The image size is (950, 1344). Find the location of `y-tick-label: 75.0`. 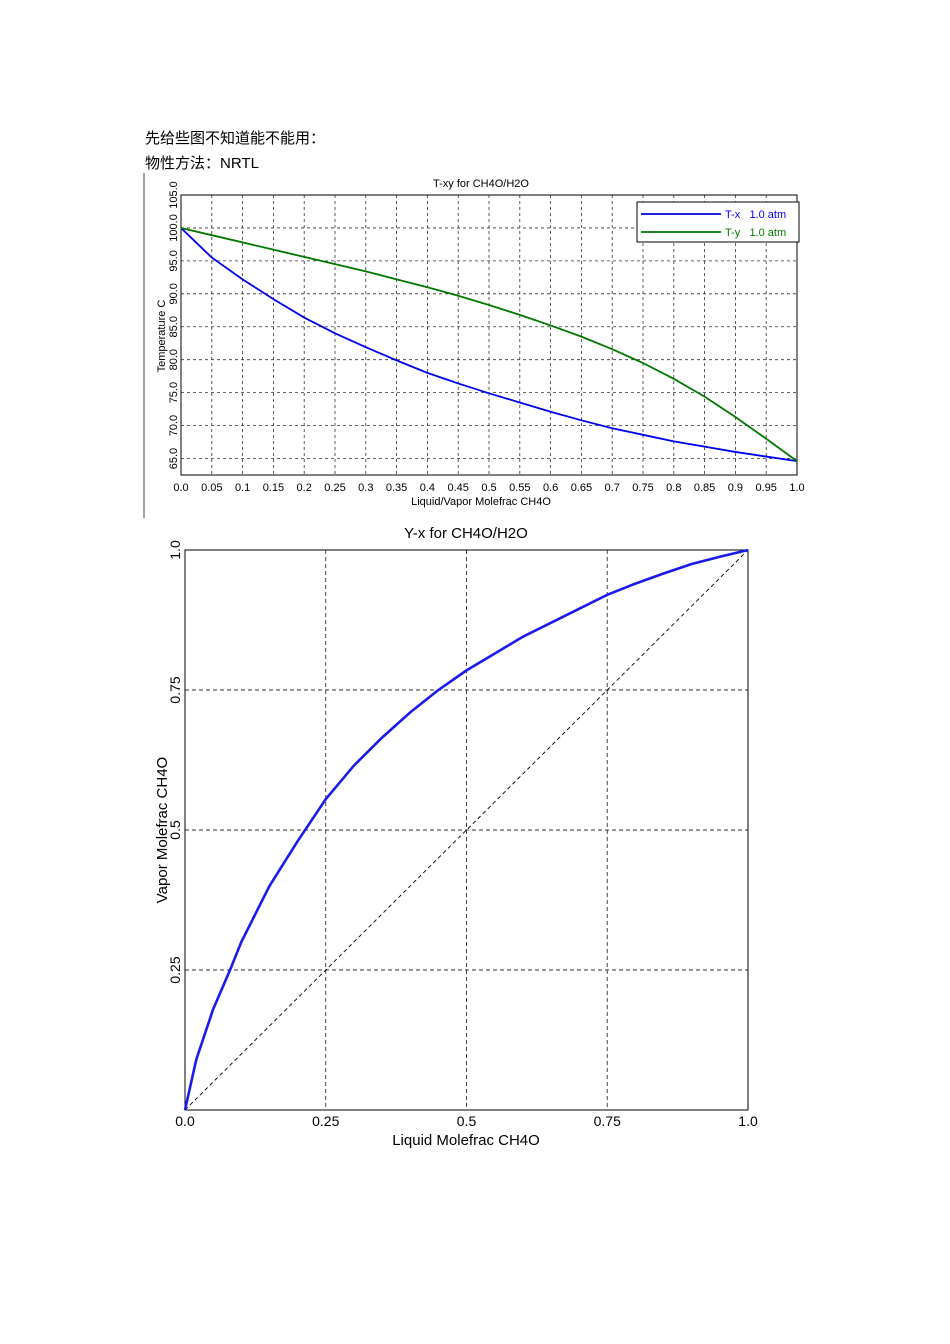

y-tick-label: 75.0 is located at coordinates (174, 392).